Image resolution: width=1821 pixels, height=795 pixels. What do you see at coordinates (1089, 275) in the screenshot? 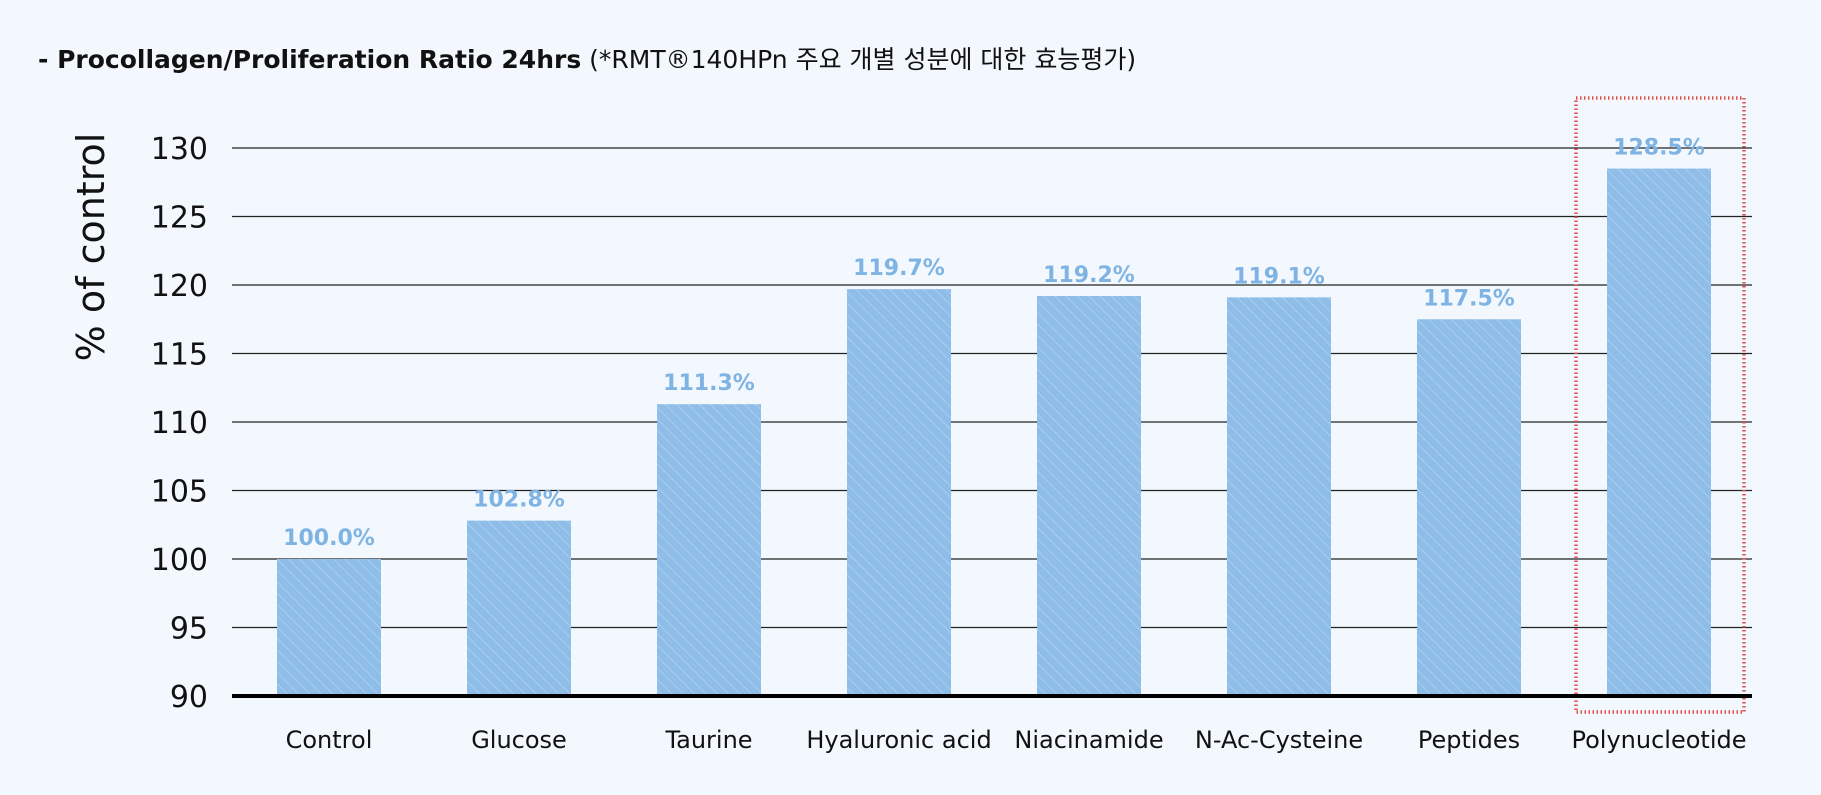
I see `value-label-niacinamide: 119.2%` at bounding box center [1089, 275].